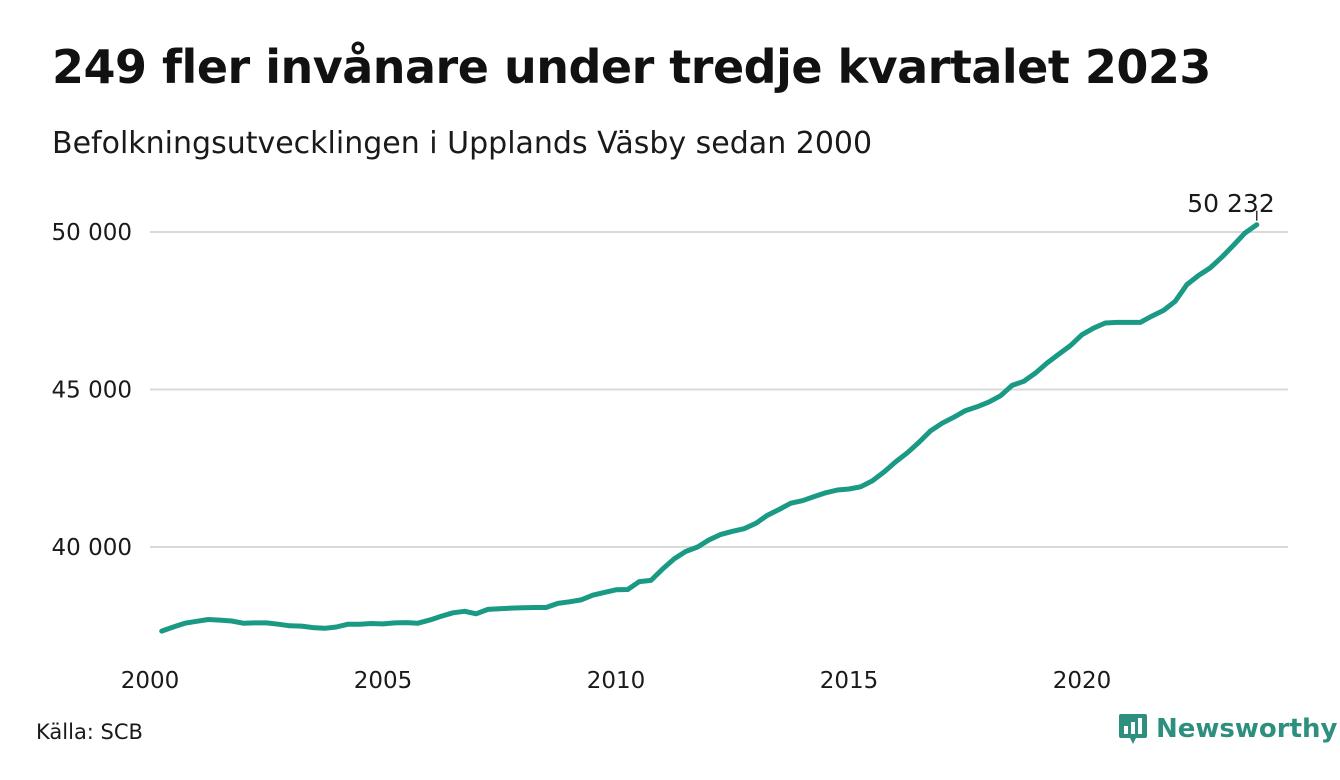 The image size is (1340, 780). What do you see at coordinates (92, 548) in the screenshot?
I see `y-tick-label: 40 000` at bounding box center [92, 548].